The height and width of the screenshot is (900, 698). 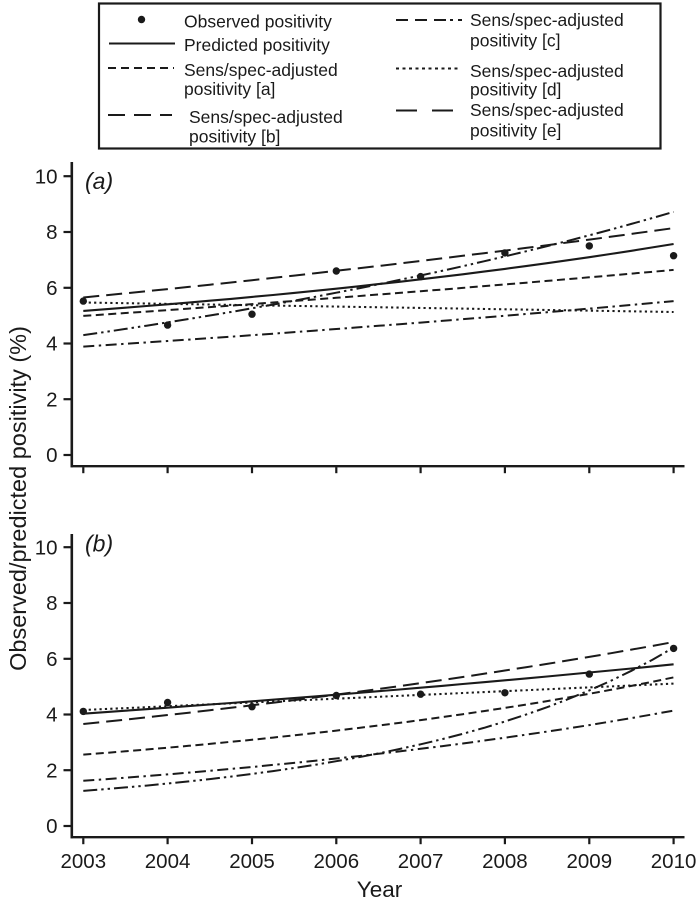 What do you see at coordinates (18, 498) in the screenshot?
I see `svg-text:Observed/predicted positivity: Observed/predicted positivity (%)` at bounding box center [18, 498].